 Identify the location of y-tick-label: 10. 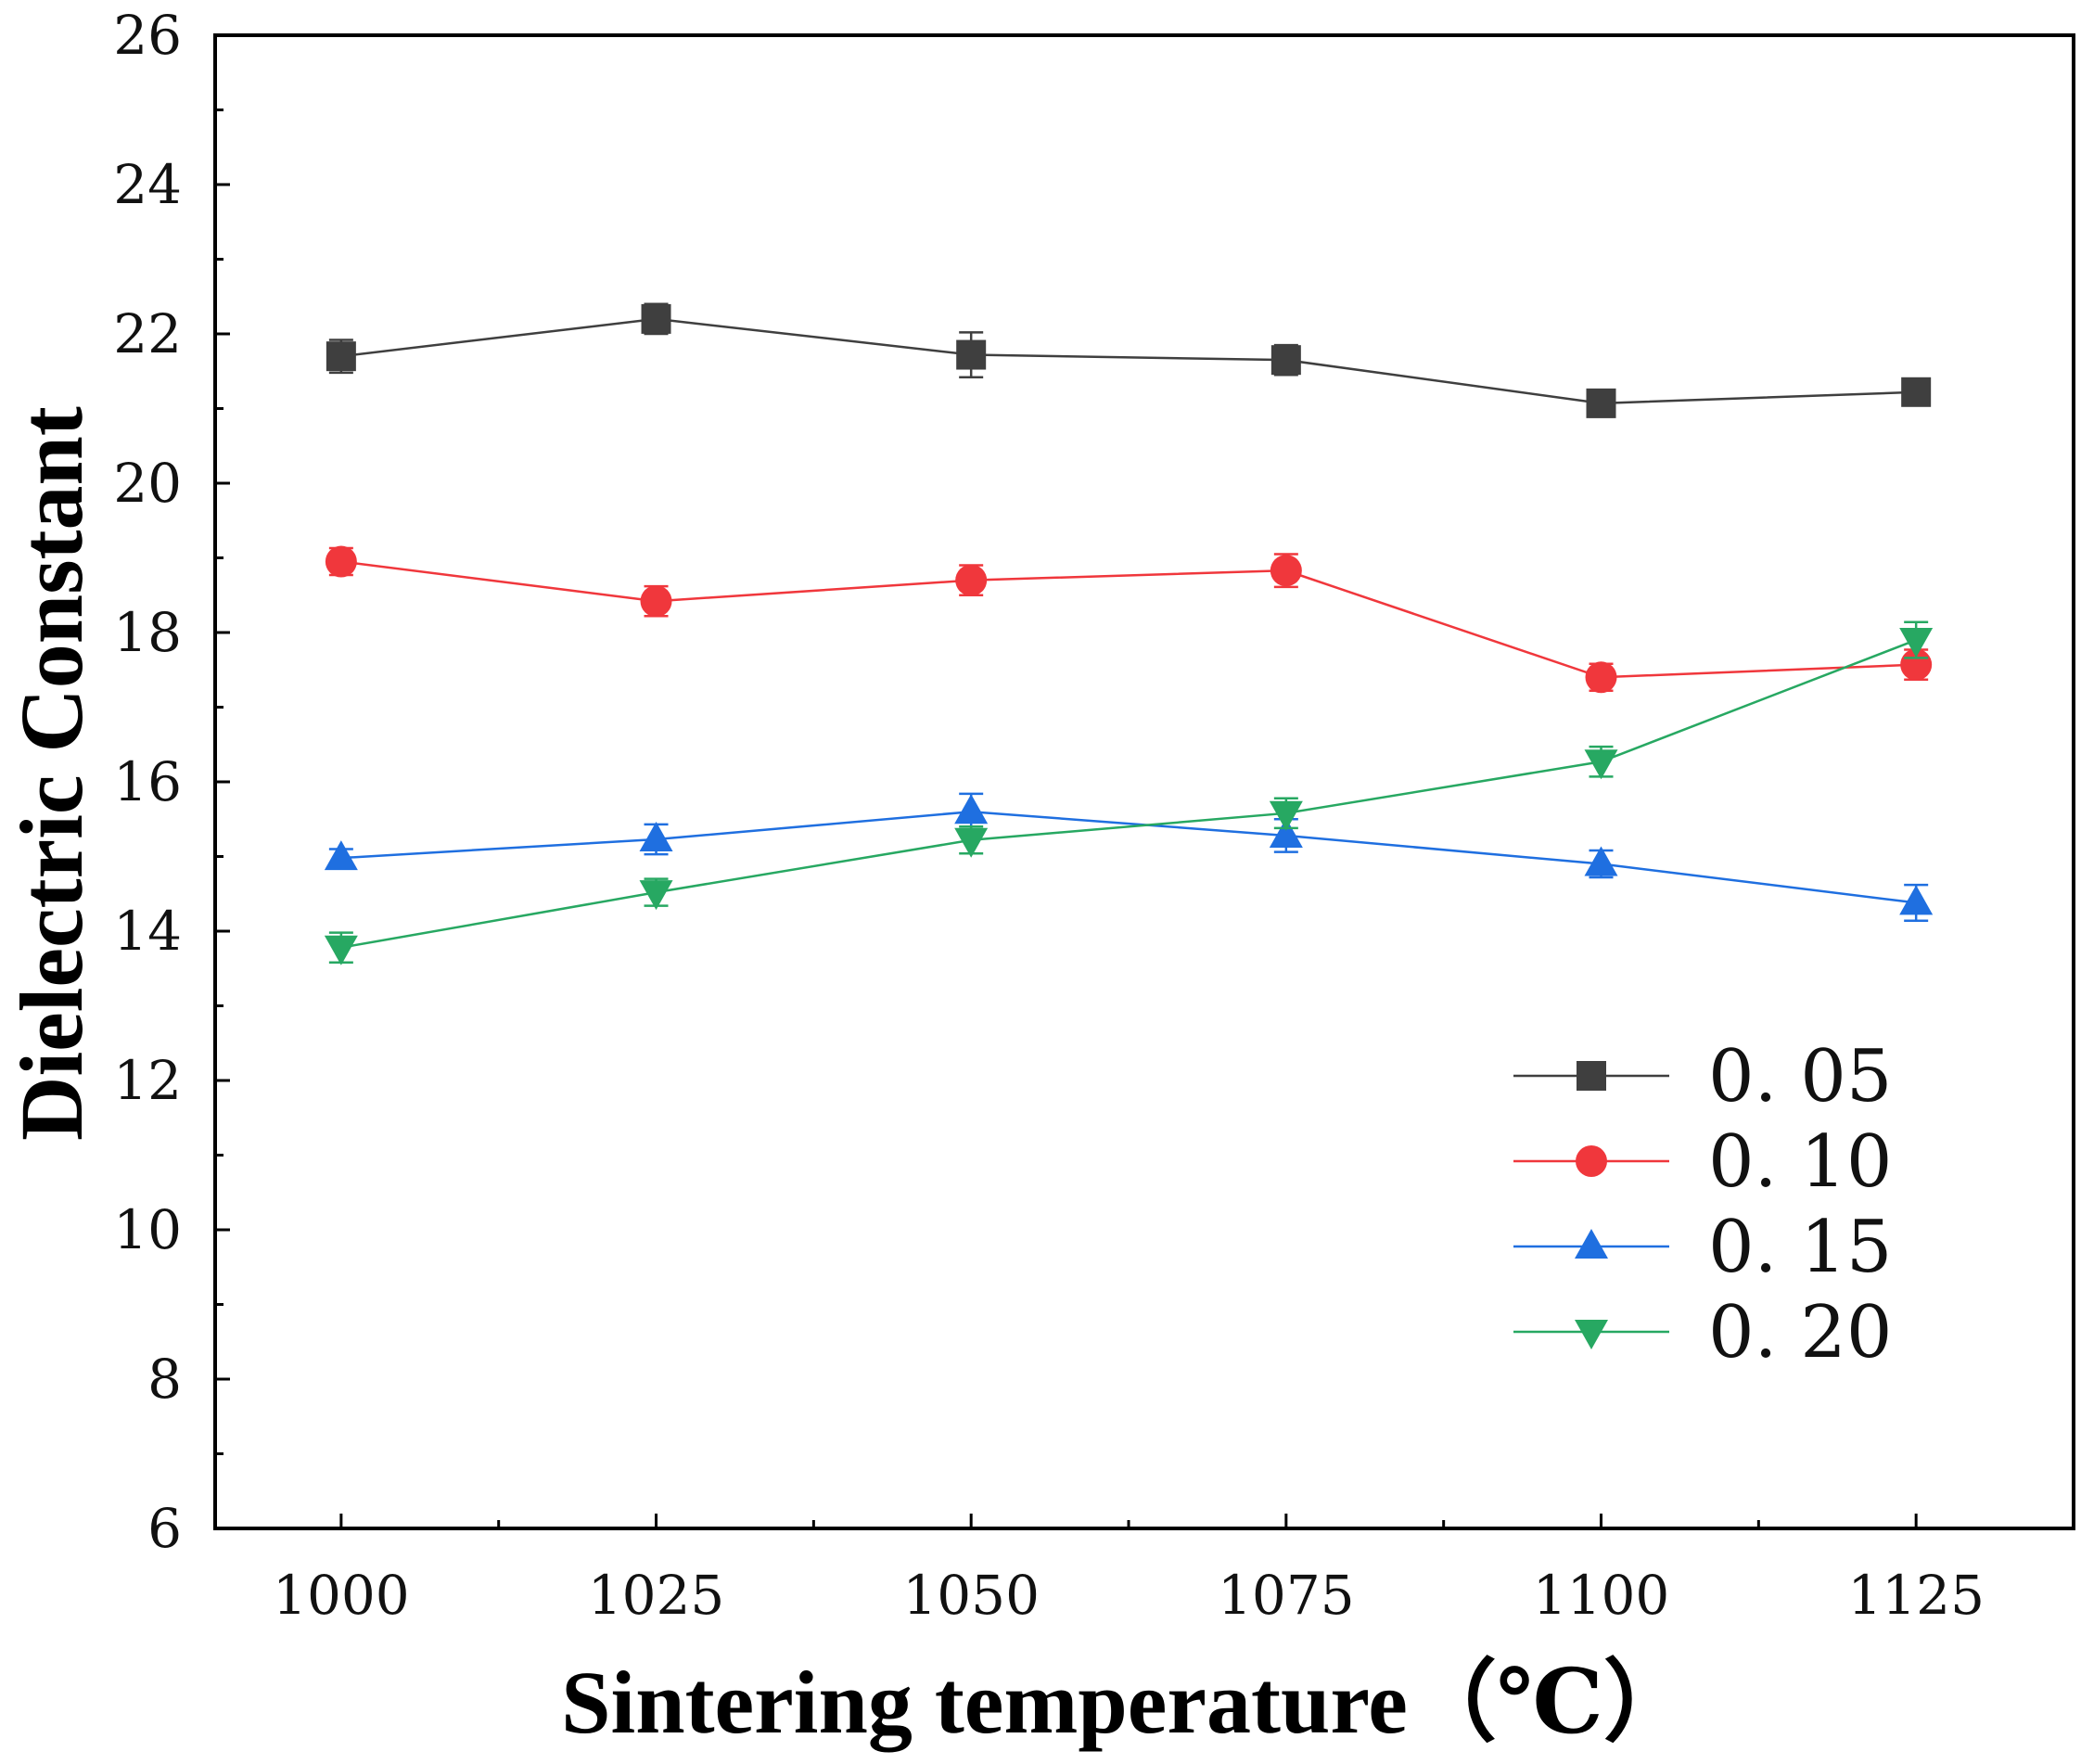
(147, 1229).